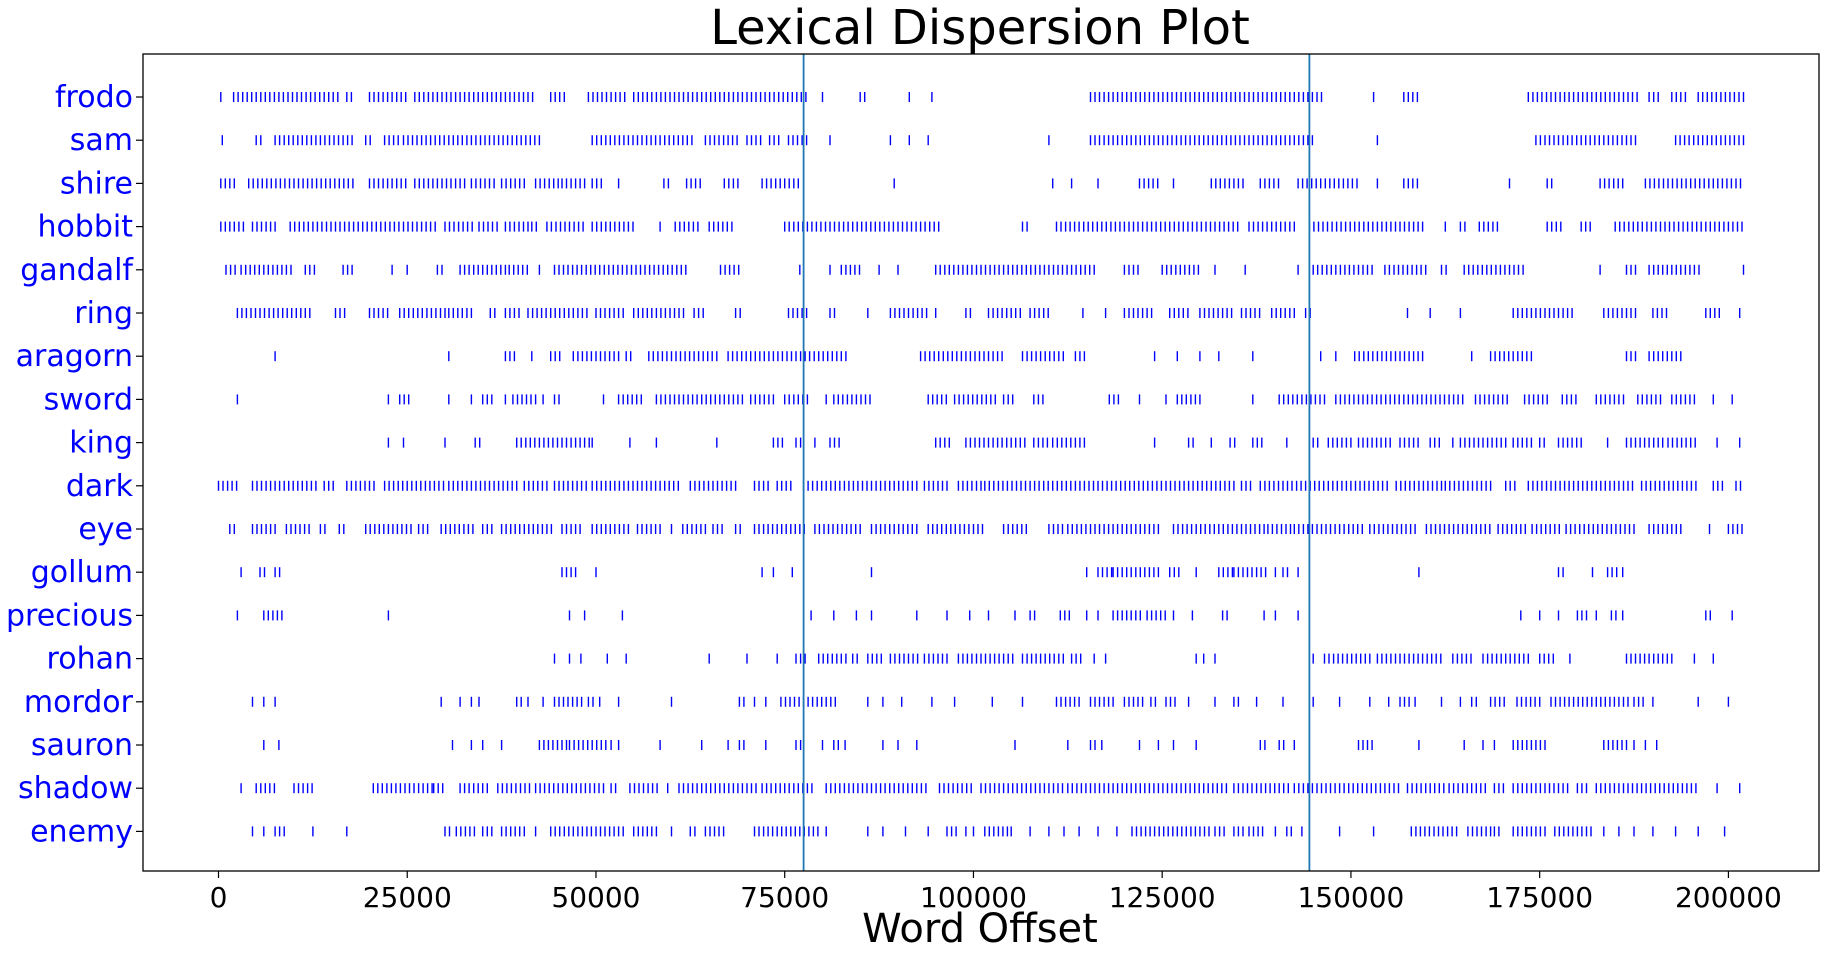 The width and height of the screenshot is (1822, 956). Describe the element at coordinates (82, 572) in the screenshot. I see `y-label-gollum: gollum` at that location.